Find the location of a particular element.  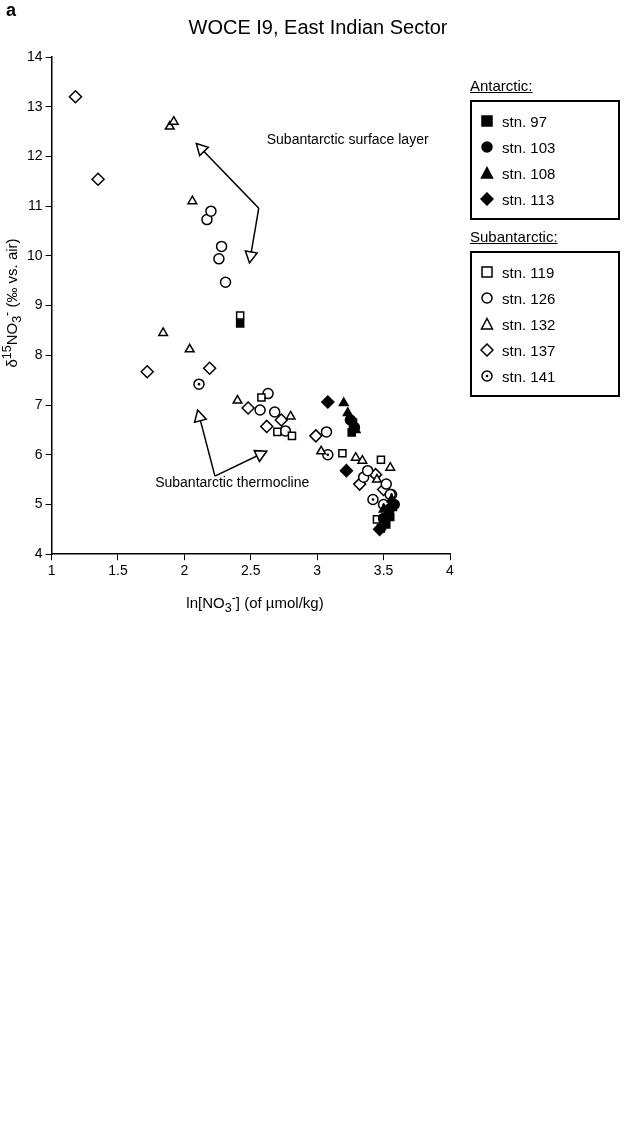

legend-label: stn. 113 is located at coordinates (528, 199).